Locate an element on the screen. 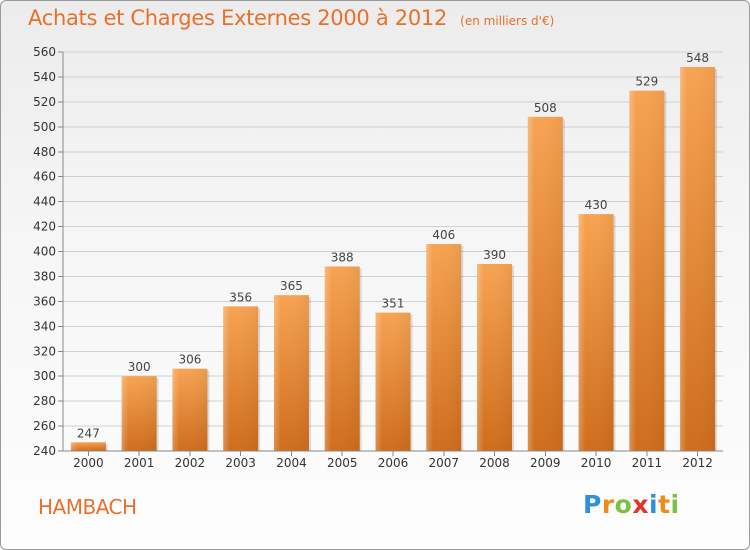  value-label: 356 is located at coordinates (240, 297).